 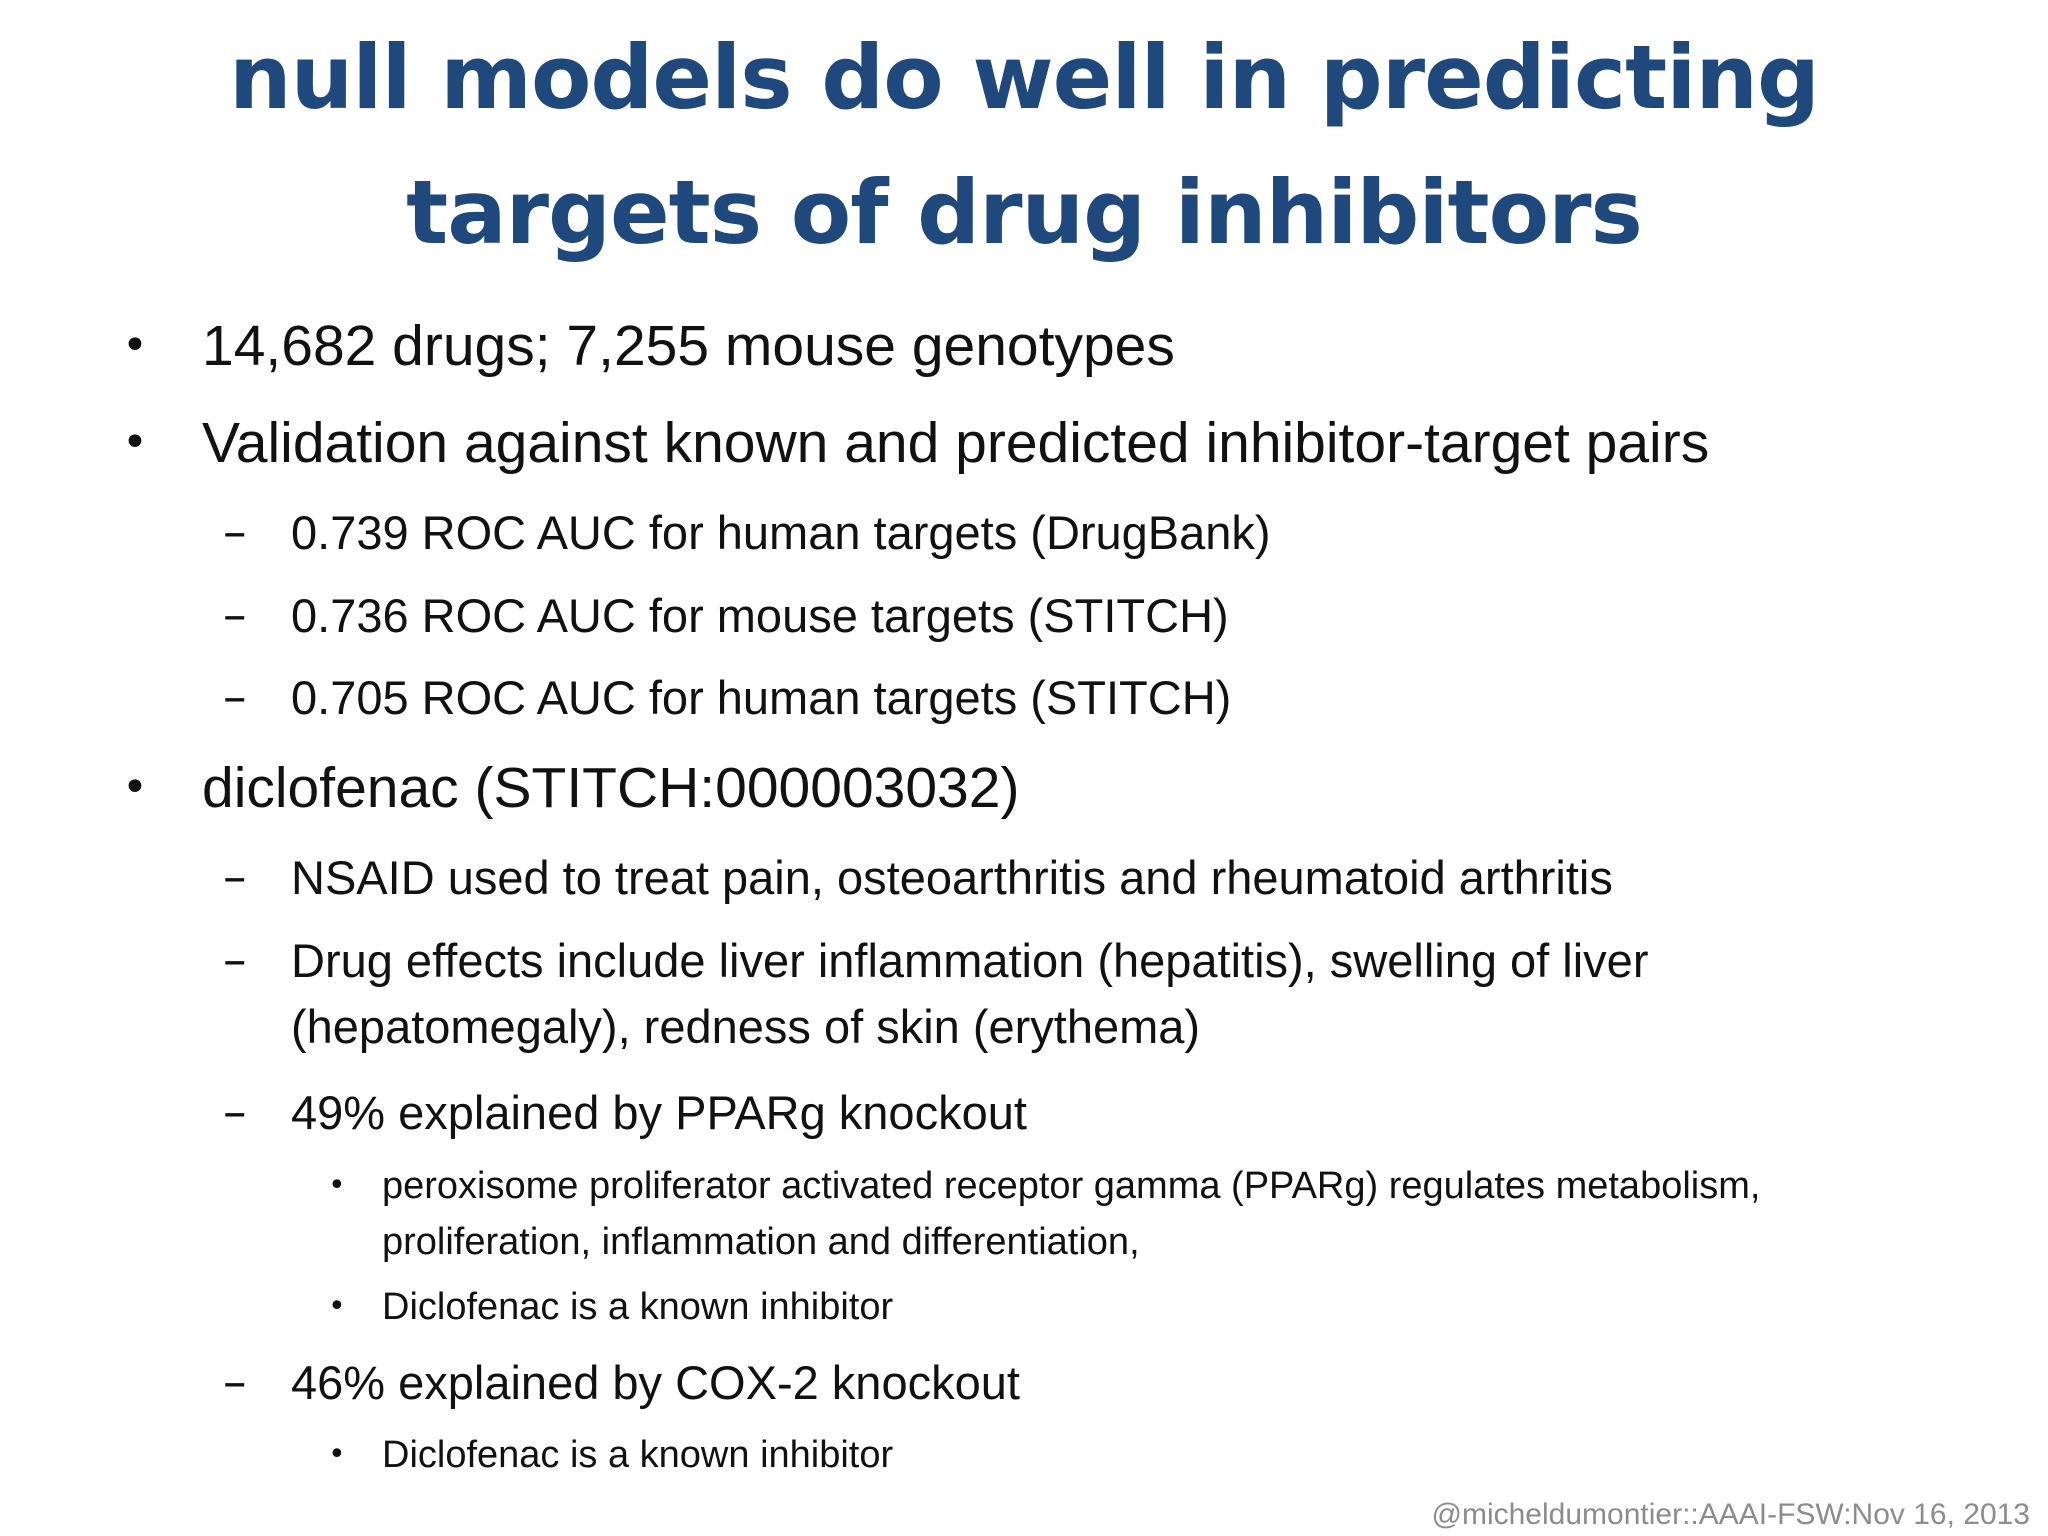 I want to click on list-item-text: 14,682 drugs; 7,255 mouse genotypes, so click(x=688, y=346).